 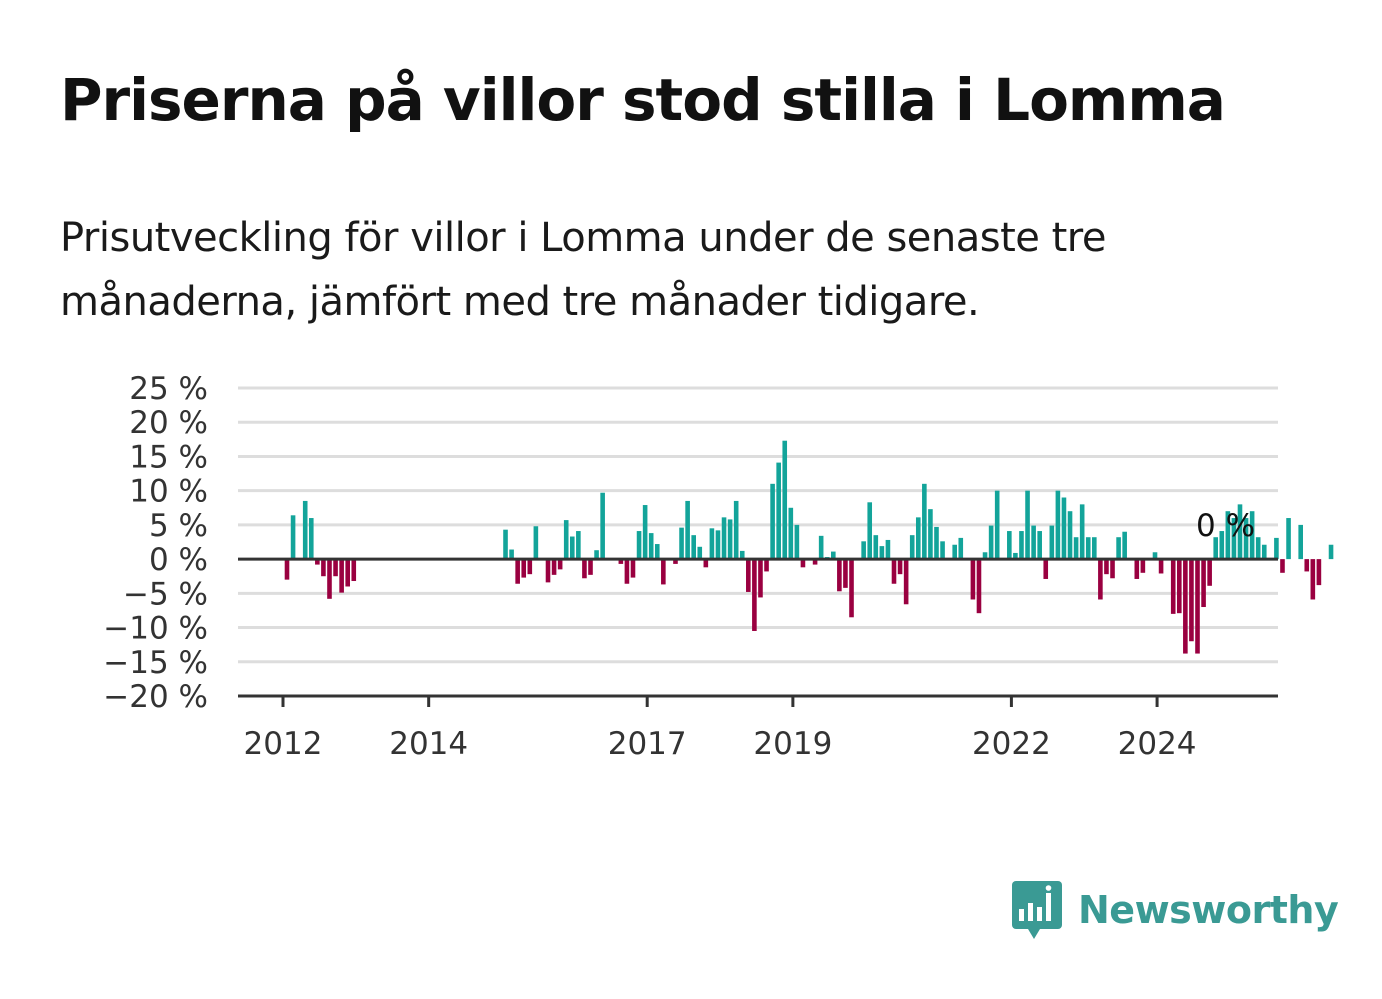 I want to click on x-tick-label: 2019, so click(x=792, y=744).